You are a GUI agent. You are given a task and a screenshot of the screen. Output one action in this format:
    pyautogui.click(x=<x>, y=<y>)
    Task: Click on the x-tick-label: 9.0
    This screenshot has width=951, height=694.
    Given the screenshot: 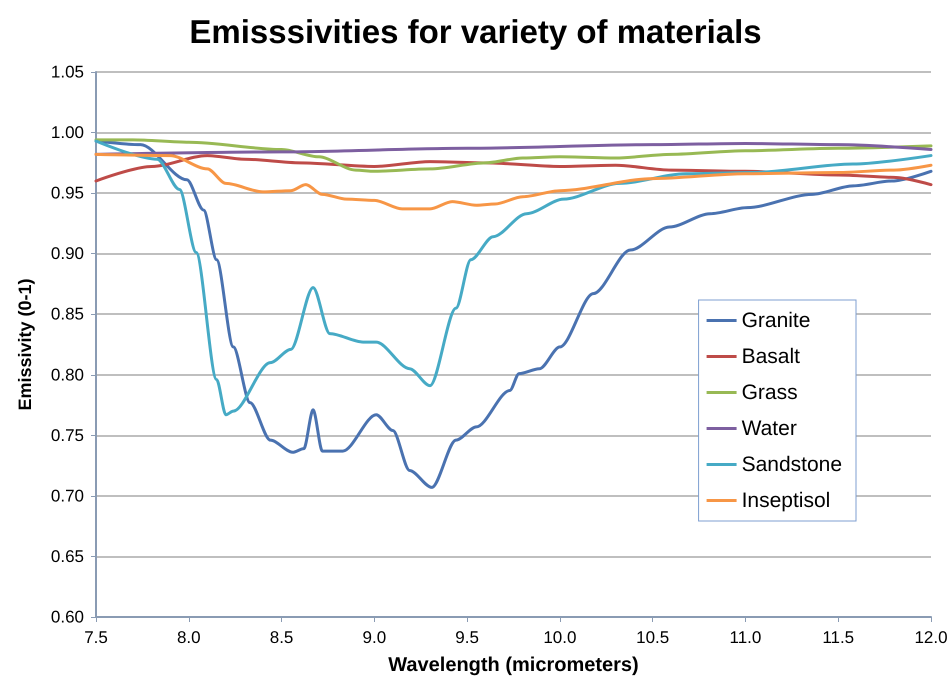 What is the action you would take?
    pyautogui.click(x=374, y=637)
    